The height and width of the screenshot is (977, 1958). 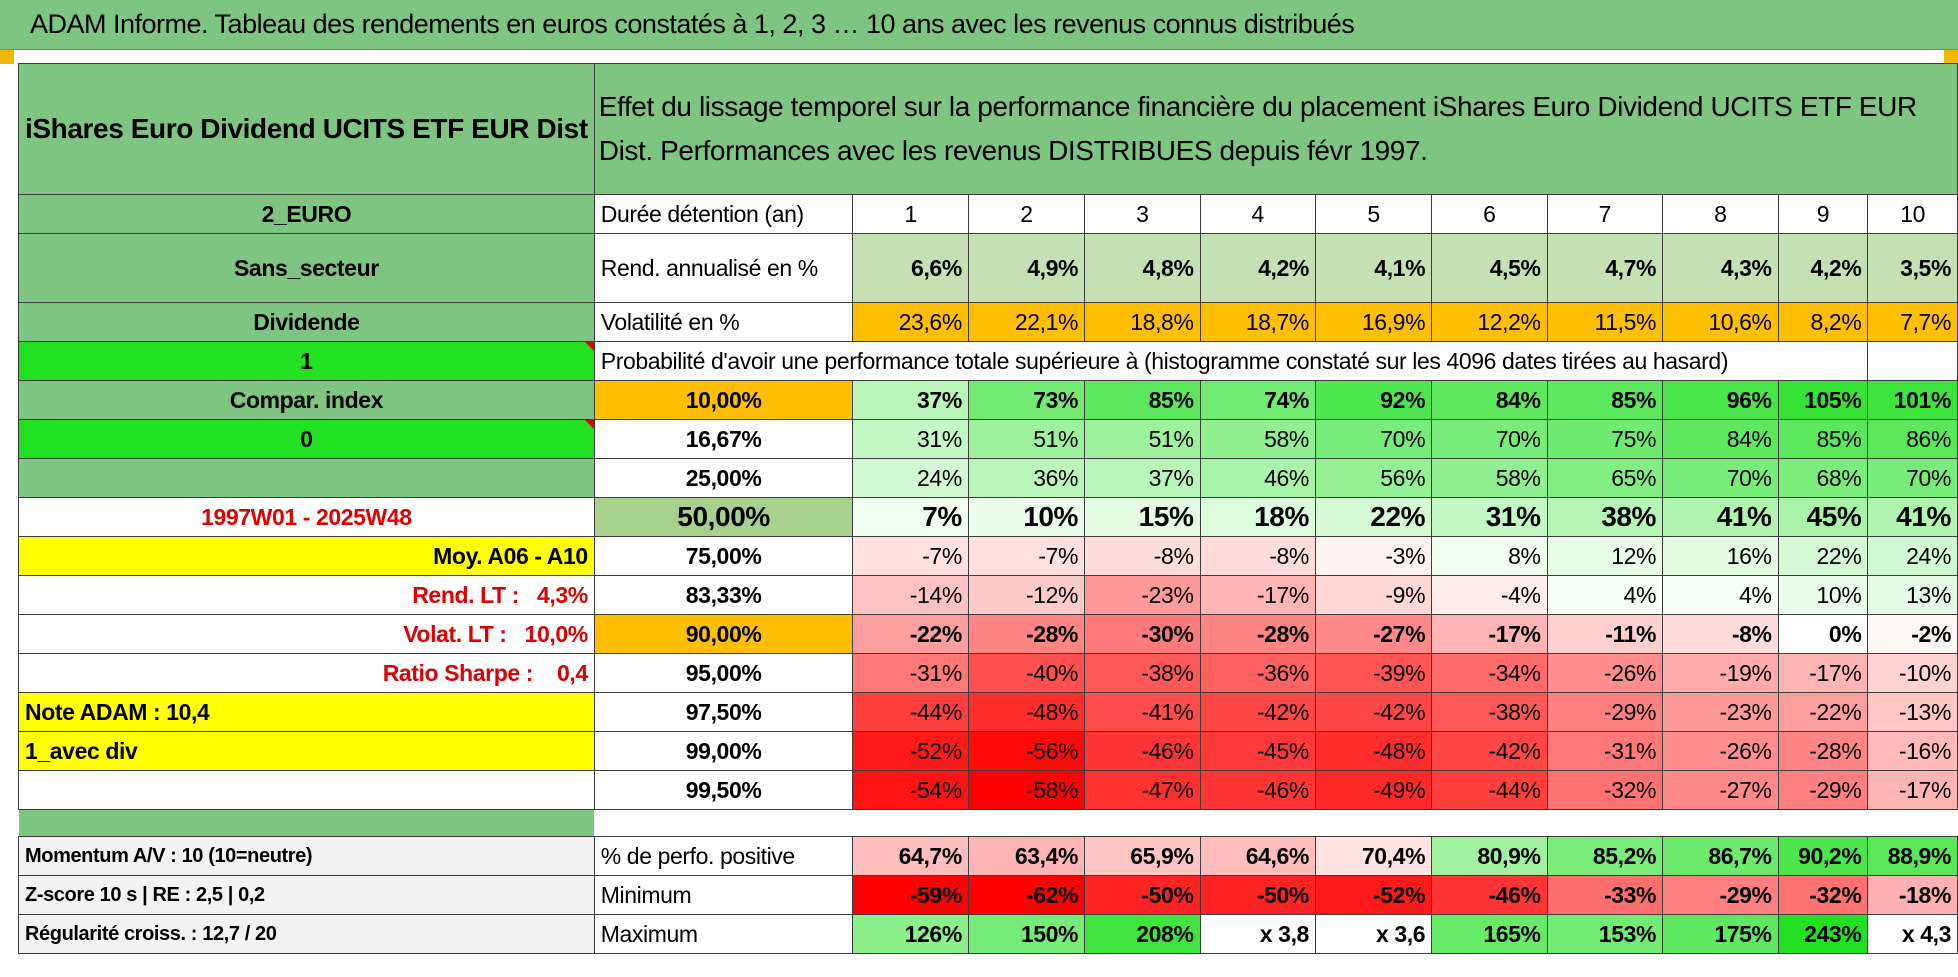 What do you see at coordinates (1912, 268) in the screenshot?
I see `rend-cell: 3,5%` at bounding box center [1912, 268].